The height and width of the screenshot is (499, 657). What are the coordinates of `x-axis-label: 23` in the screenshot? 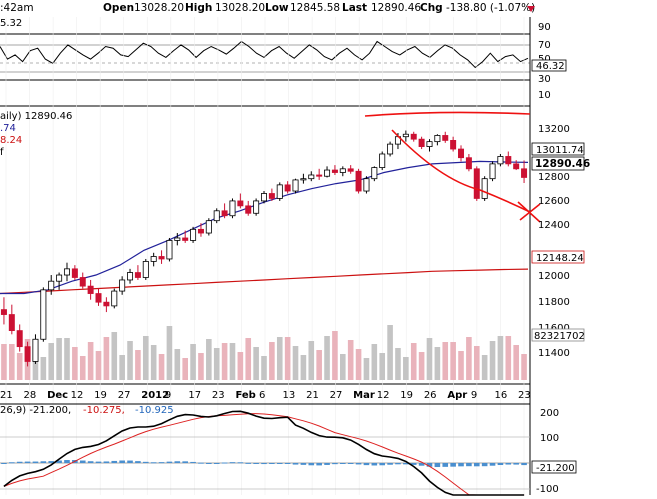 It's located at (218, 395).